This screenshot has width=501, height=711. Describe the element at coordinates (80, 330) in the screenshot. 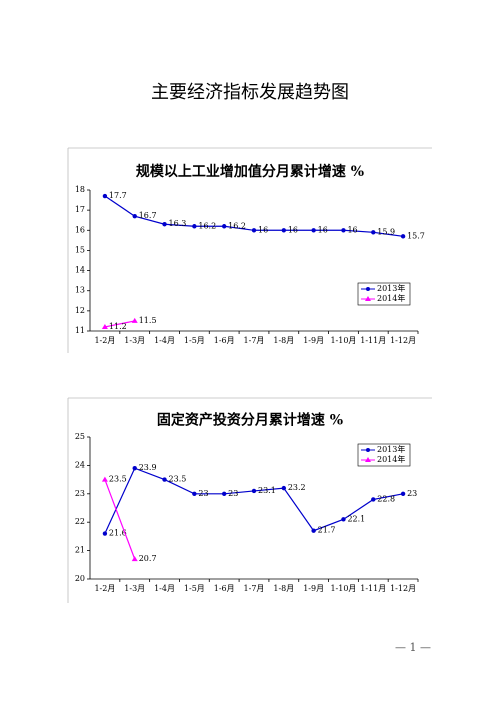

I see `y-tick-label: 11` at that location.